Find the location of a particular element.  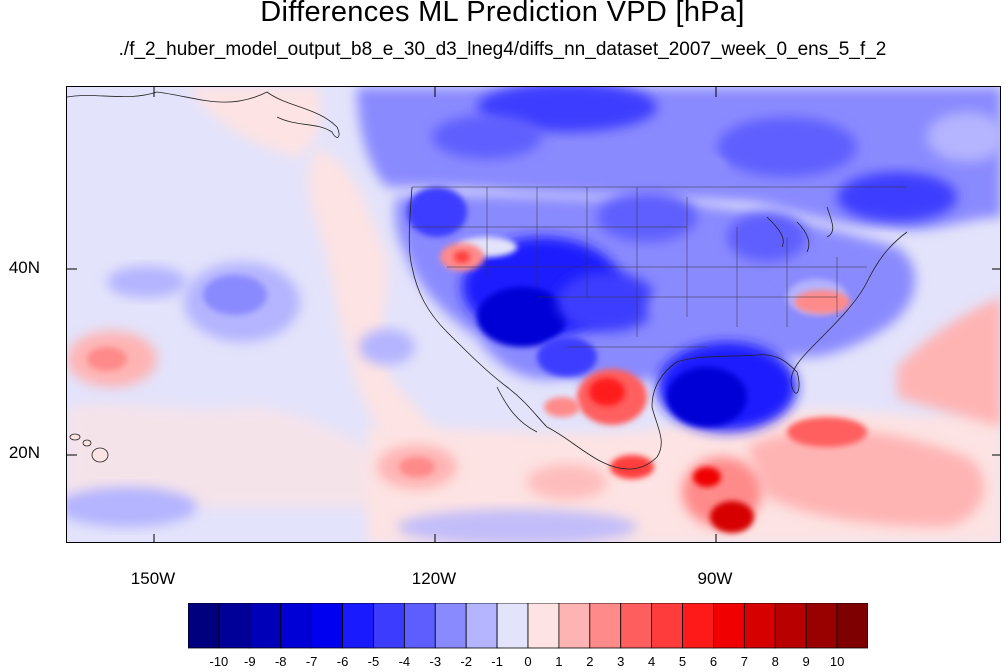

colorbar-tick-label: 9 is located at coordinates (806, 661).